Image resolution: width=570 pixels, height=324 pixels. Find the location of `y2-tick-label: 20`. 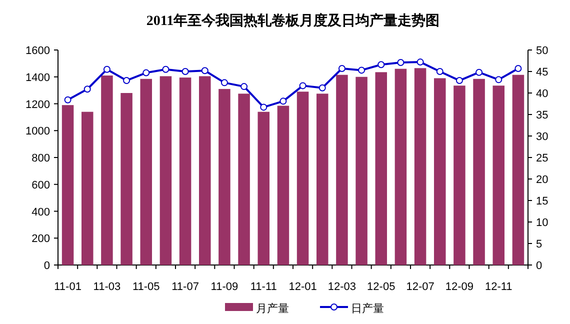

y2-tick-label: 20 is located at coordinates (542, 180).